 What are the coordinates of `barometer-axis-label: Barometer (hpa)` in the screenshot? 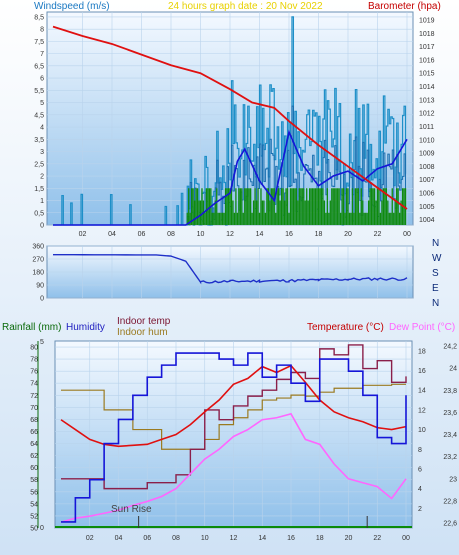 It's located at (404, 6).